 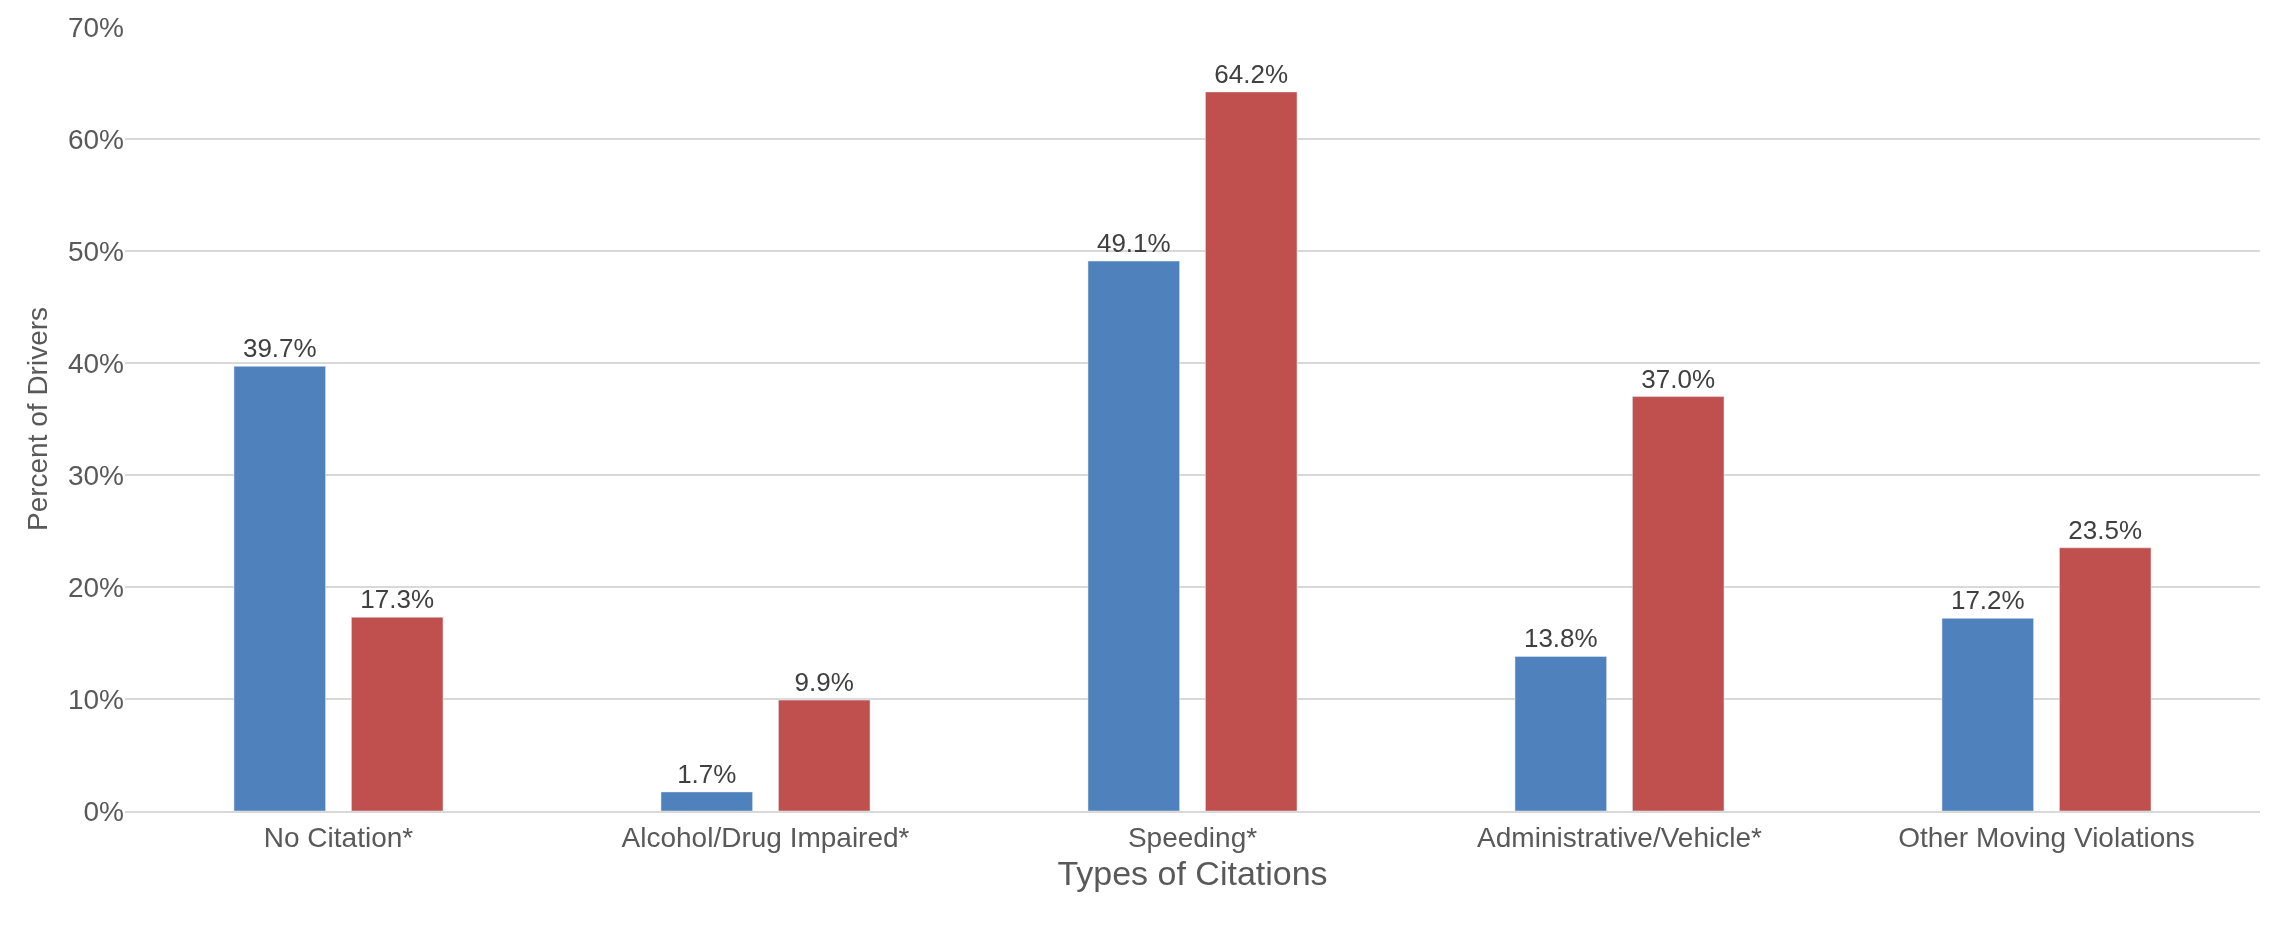 I want to click on x-tick-label: Other Moving Violations, so click(x=2046, y=837).